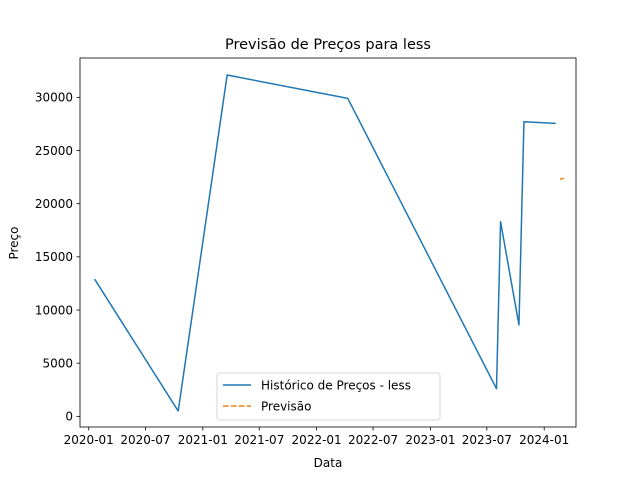  Describe the element at coordinates (430, 440) in the screenshot. I see `x-tick-label: 2023-01` at that location.